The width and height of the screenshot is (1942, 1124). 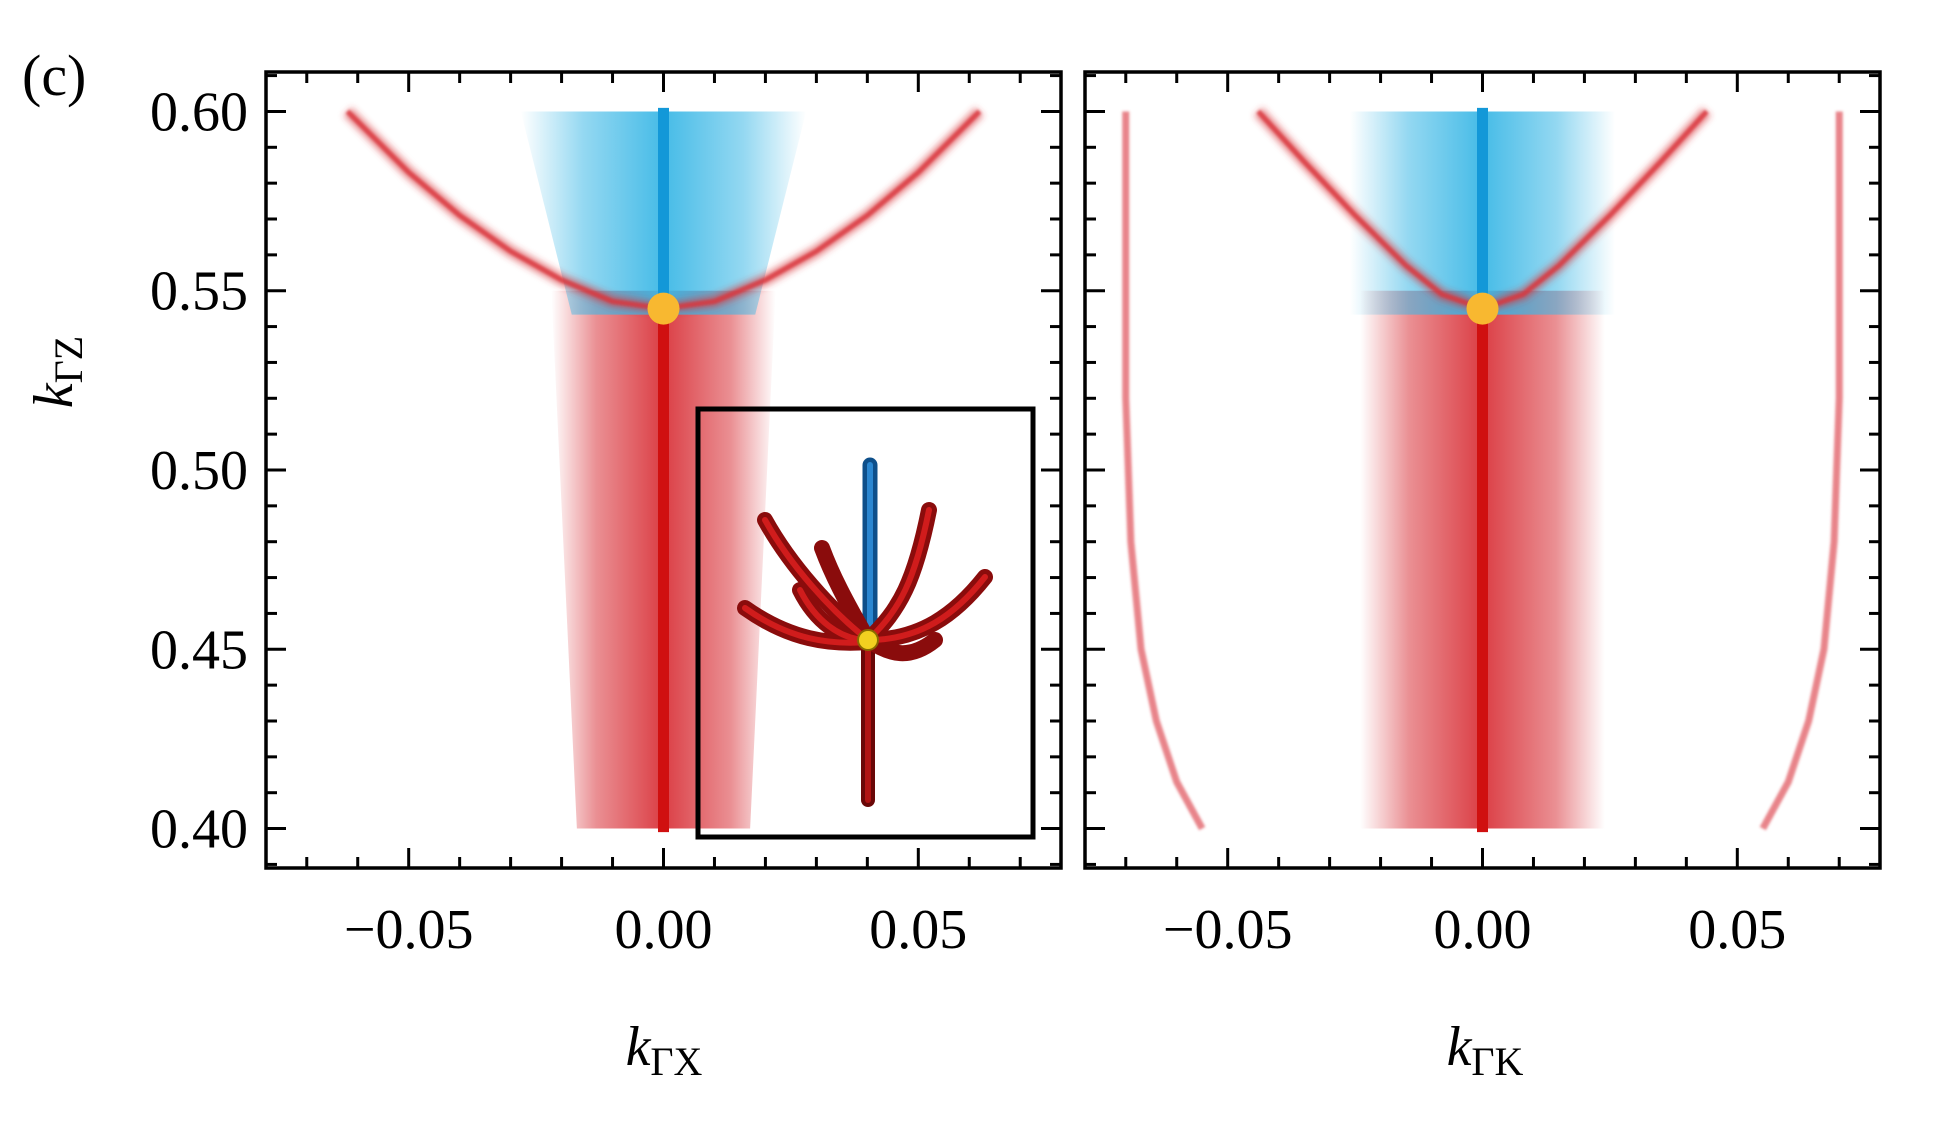 What do you see at coordinates (1497, 1061) in the screenshot?
I see `right-x-axis-label-sub: ΓK` at bounding box center [1497, 1061].